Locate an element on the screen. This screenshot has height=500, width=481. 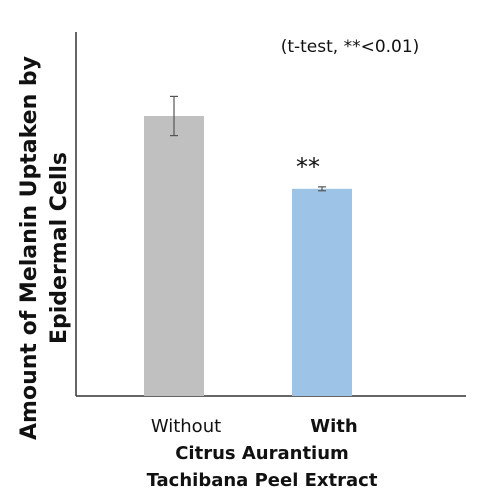
stat-test-annotation: (t-test, **<0.01) is located at coordinates (350, 47).